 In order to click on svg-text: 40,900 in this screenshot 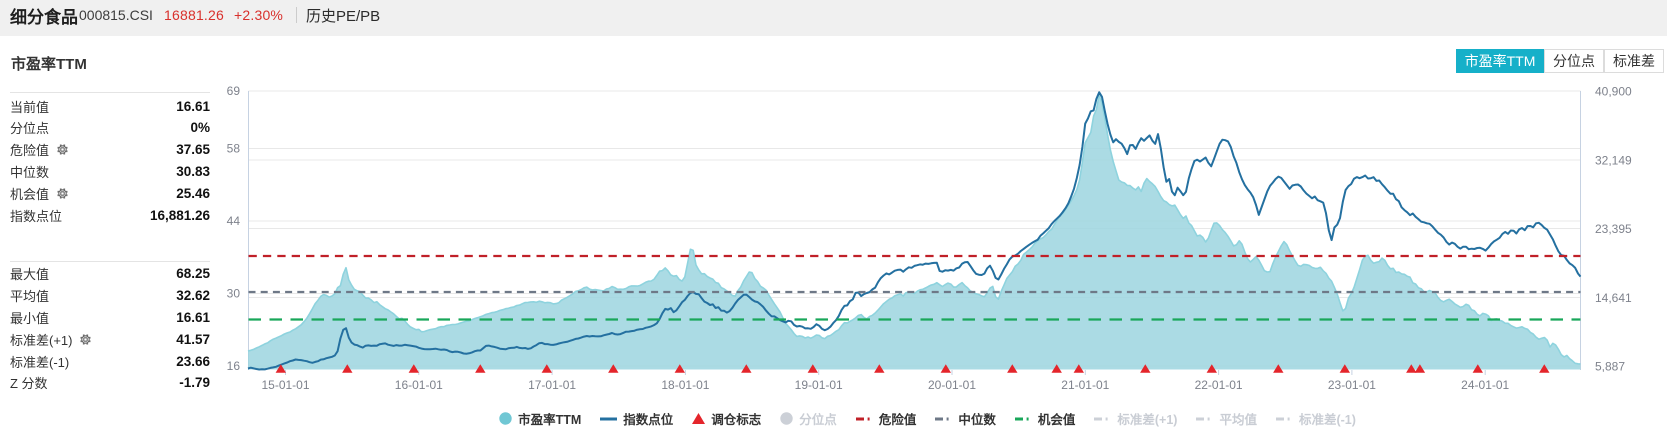, I will do `click(1613, 92)`.